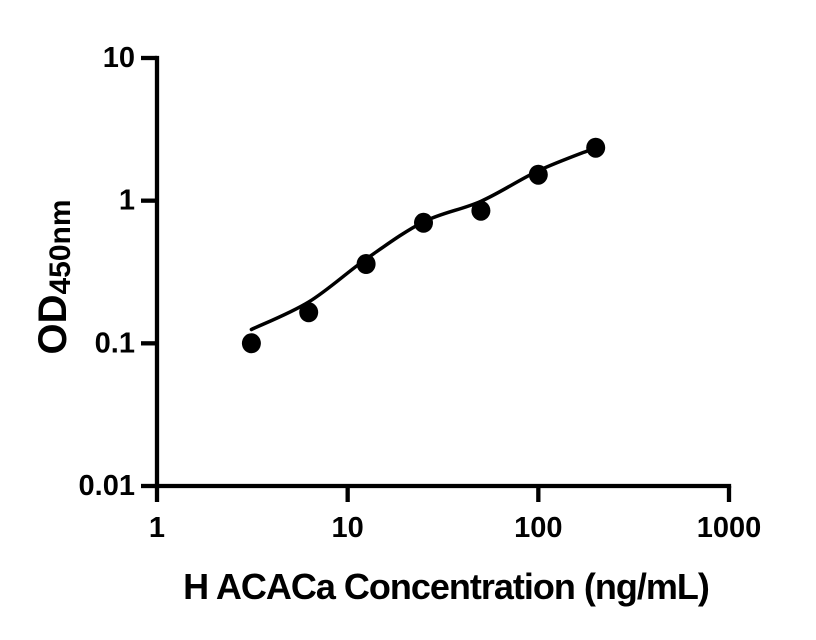 This screenshot has width=816, height=640. I want to click on y-axis-title-main: OD, so click(53, 325).